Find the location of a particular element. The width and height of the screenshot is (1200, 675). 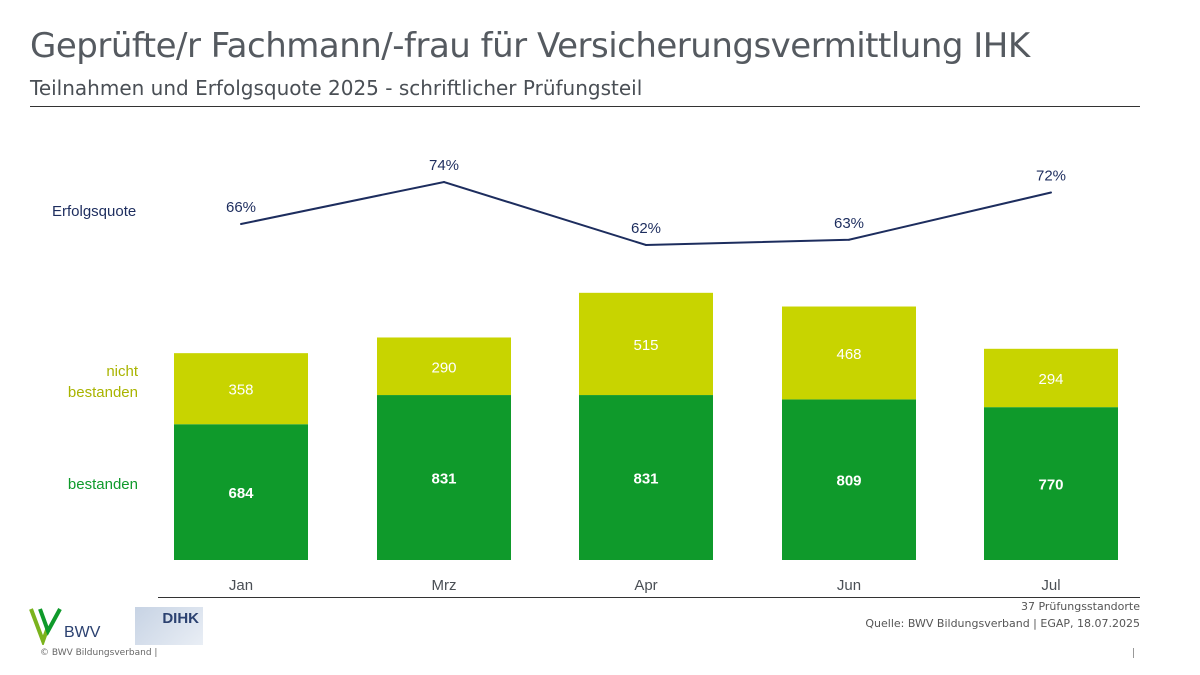

legend-nicht-bestanden: bestanden is located at coordinates (103, 392).